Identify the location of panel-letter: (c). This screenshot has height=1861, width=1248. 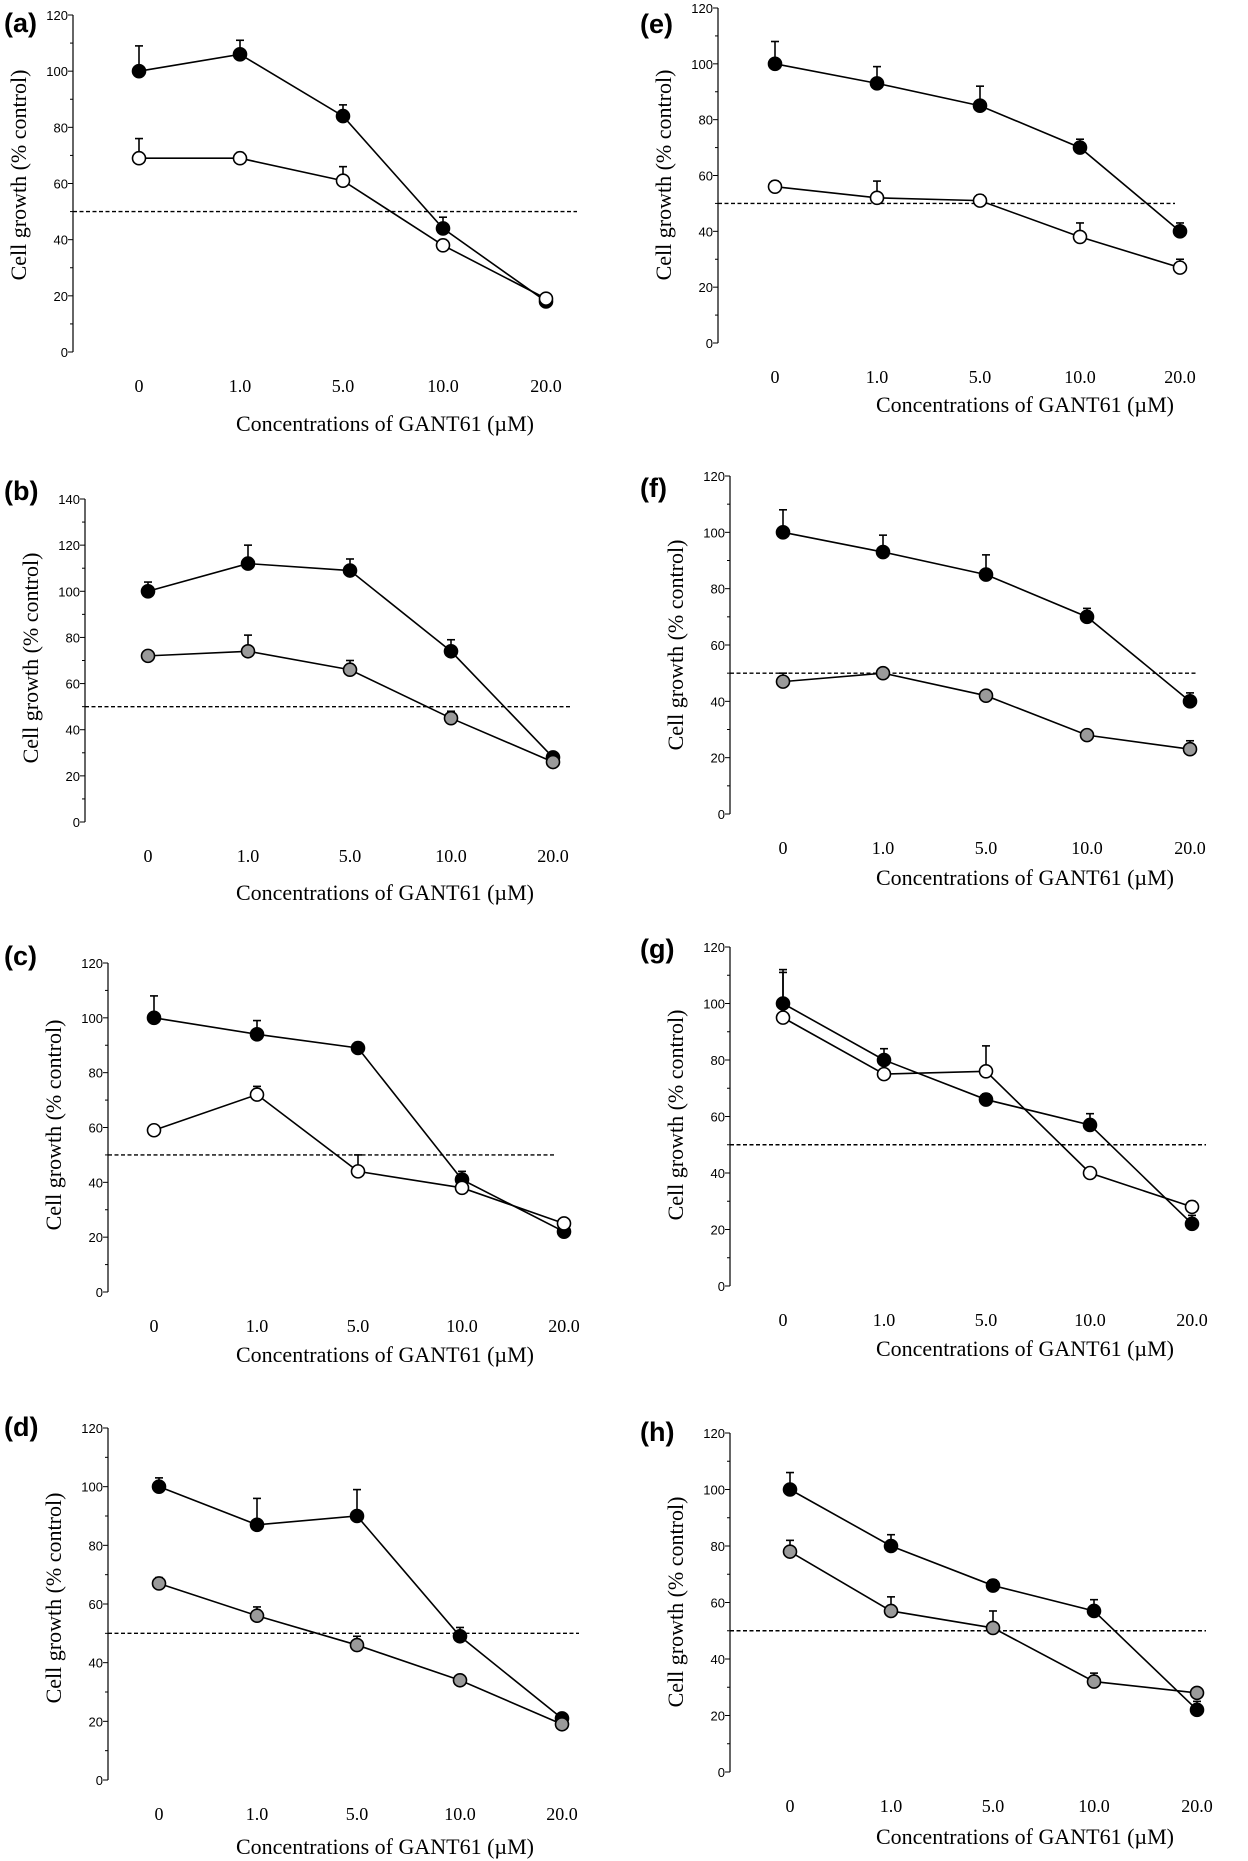
(20, 956).